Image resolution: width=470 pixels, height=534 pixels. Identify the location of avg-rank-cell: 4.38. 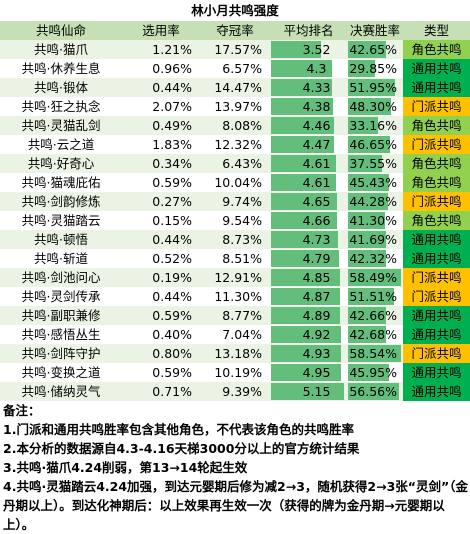
(316, 106).